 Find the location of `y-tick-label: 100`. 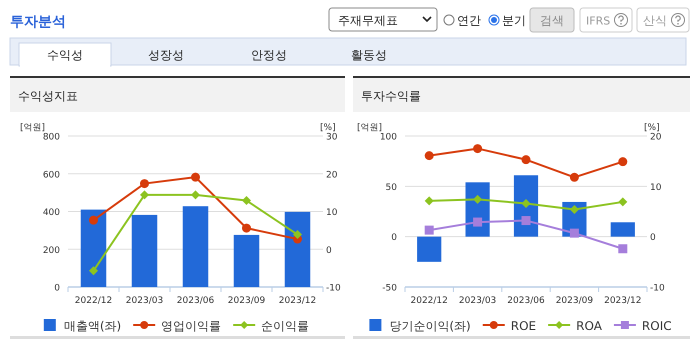

y-tick-label: 100 is located at coordinates (389, 137).